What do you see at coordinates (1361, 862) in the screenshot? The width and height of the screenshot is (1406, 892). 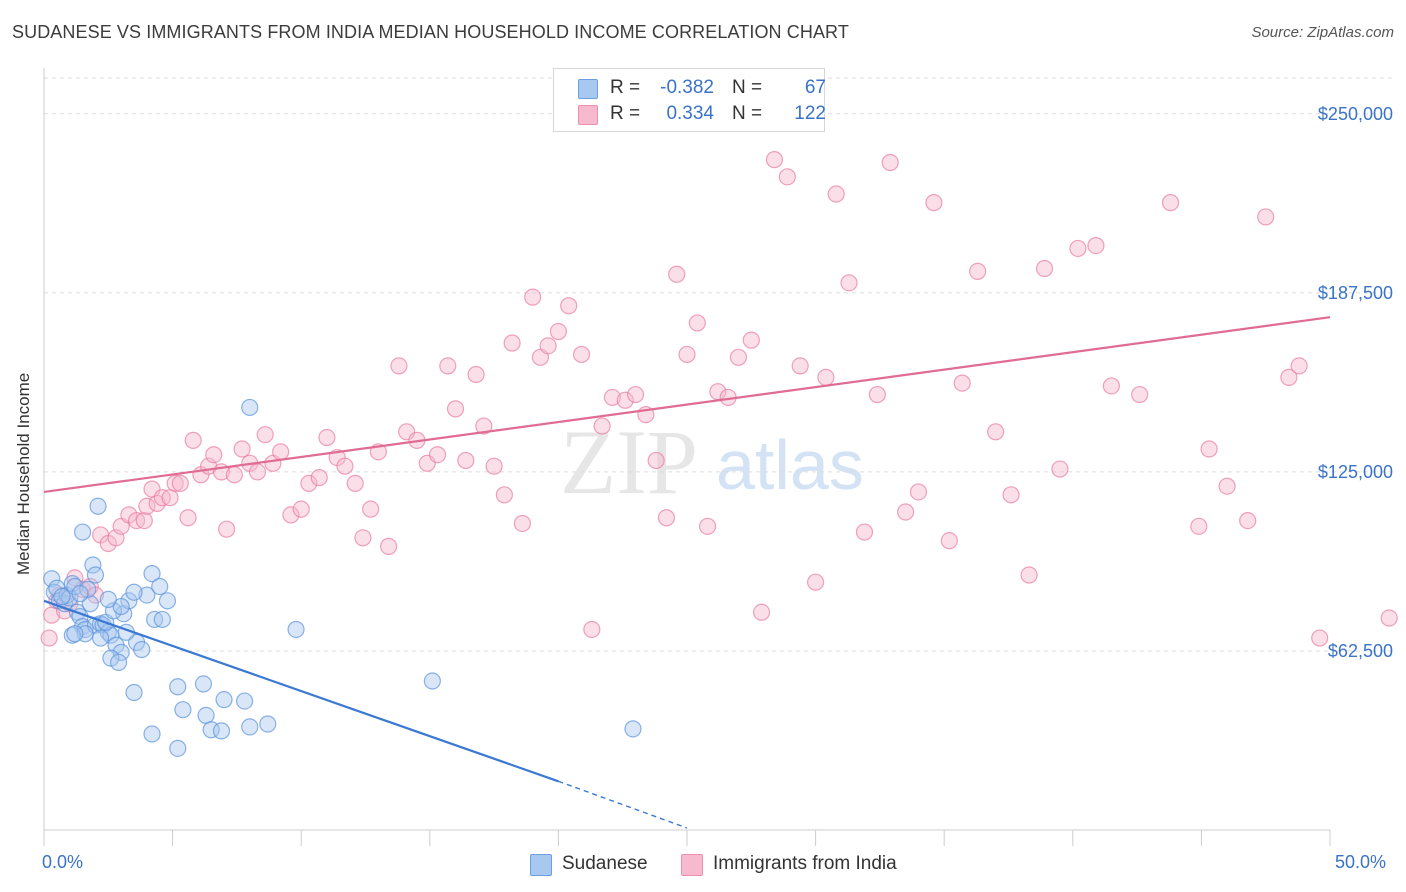 I see `x-tick-max: 50.0%` at bounding box center [1361, 862].